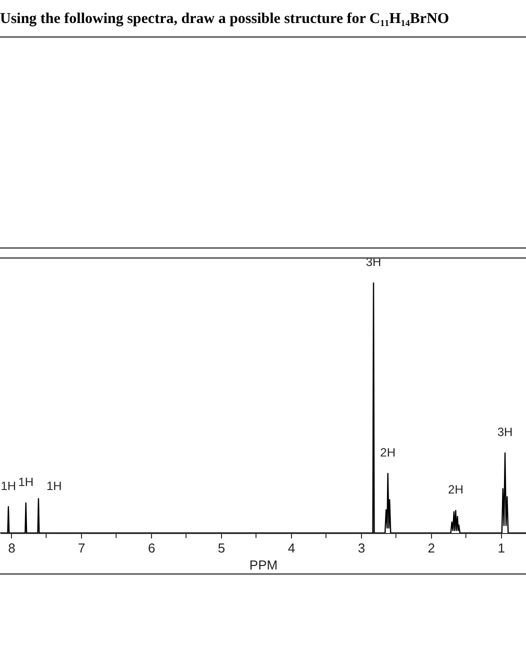 The image size is (526, 648). I want to click on annotation: 3H, so click(505, 432).